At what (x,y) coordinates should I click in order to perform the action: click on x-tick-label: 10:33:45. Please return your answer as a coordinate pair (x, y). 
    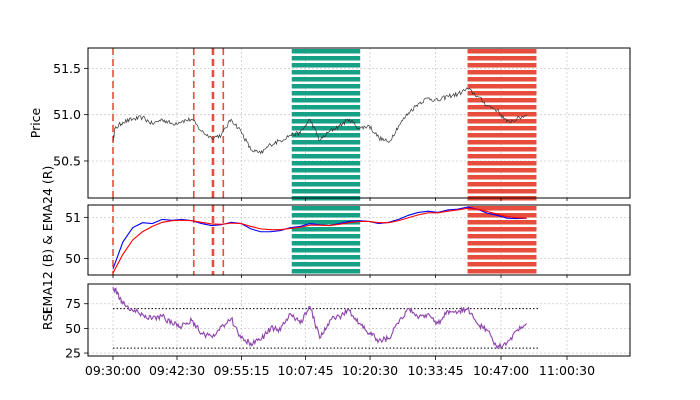
    Looking at the image, I should click on (435, 370).